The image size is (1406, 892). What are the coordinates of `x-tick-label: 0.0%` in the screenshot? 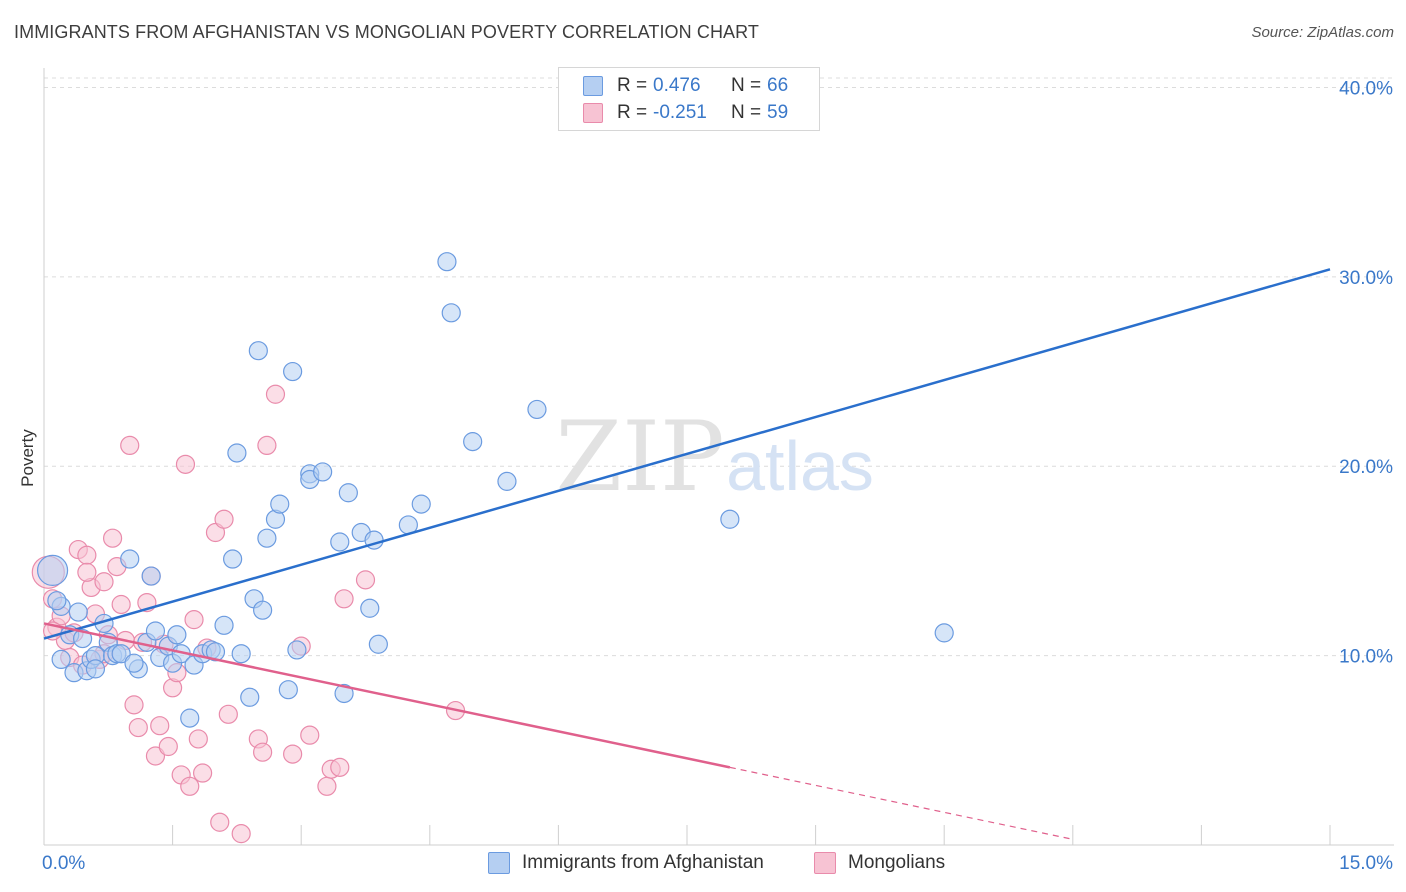 It's located at (63, 863).